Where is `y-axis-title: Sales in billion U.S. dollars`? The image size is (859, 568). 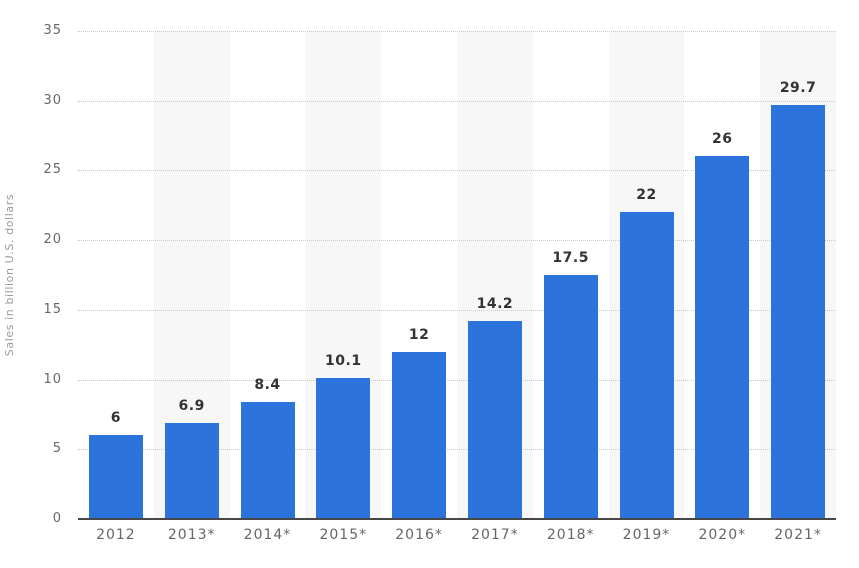 y-axis-title: Sales in billion U.S. dollars is located at coordinates (9, 275).